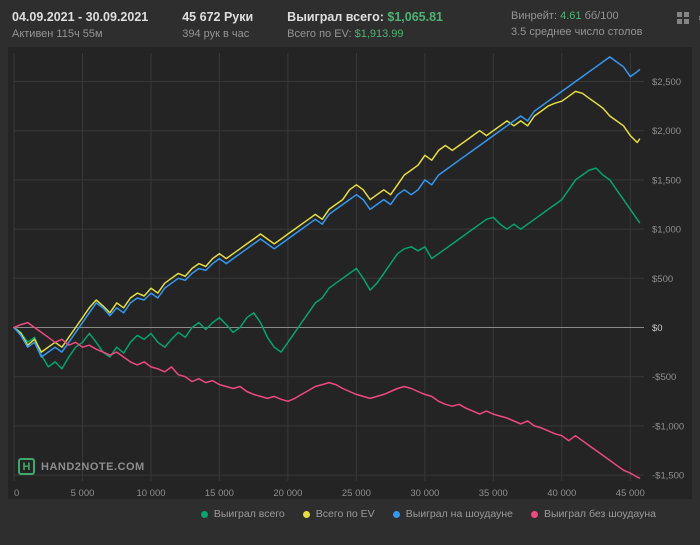 Image resolution: width=700 pixels, height=545 pixels. I want to click on svg-text: 30 000, so click(424, 493).